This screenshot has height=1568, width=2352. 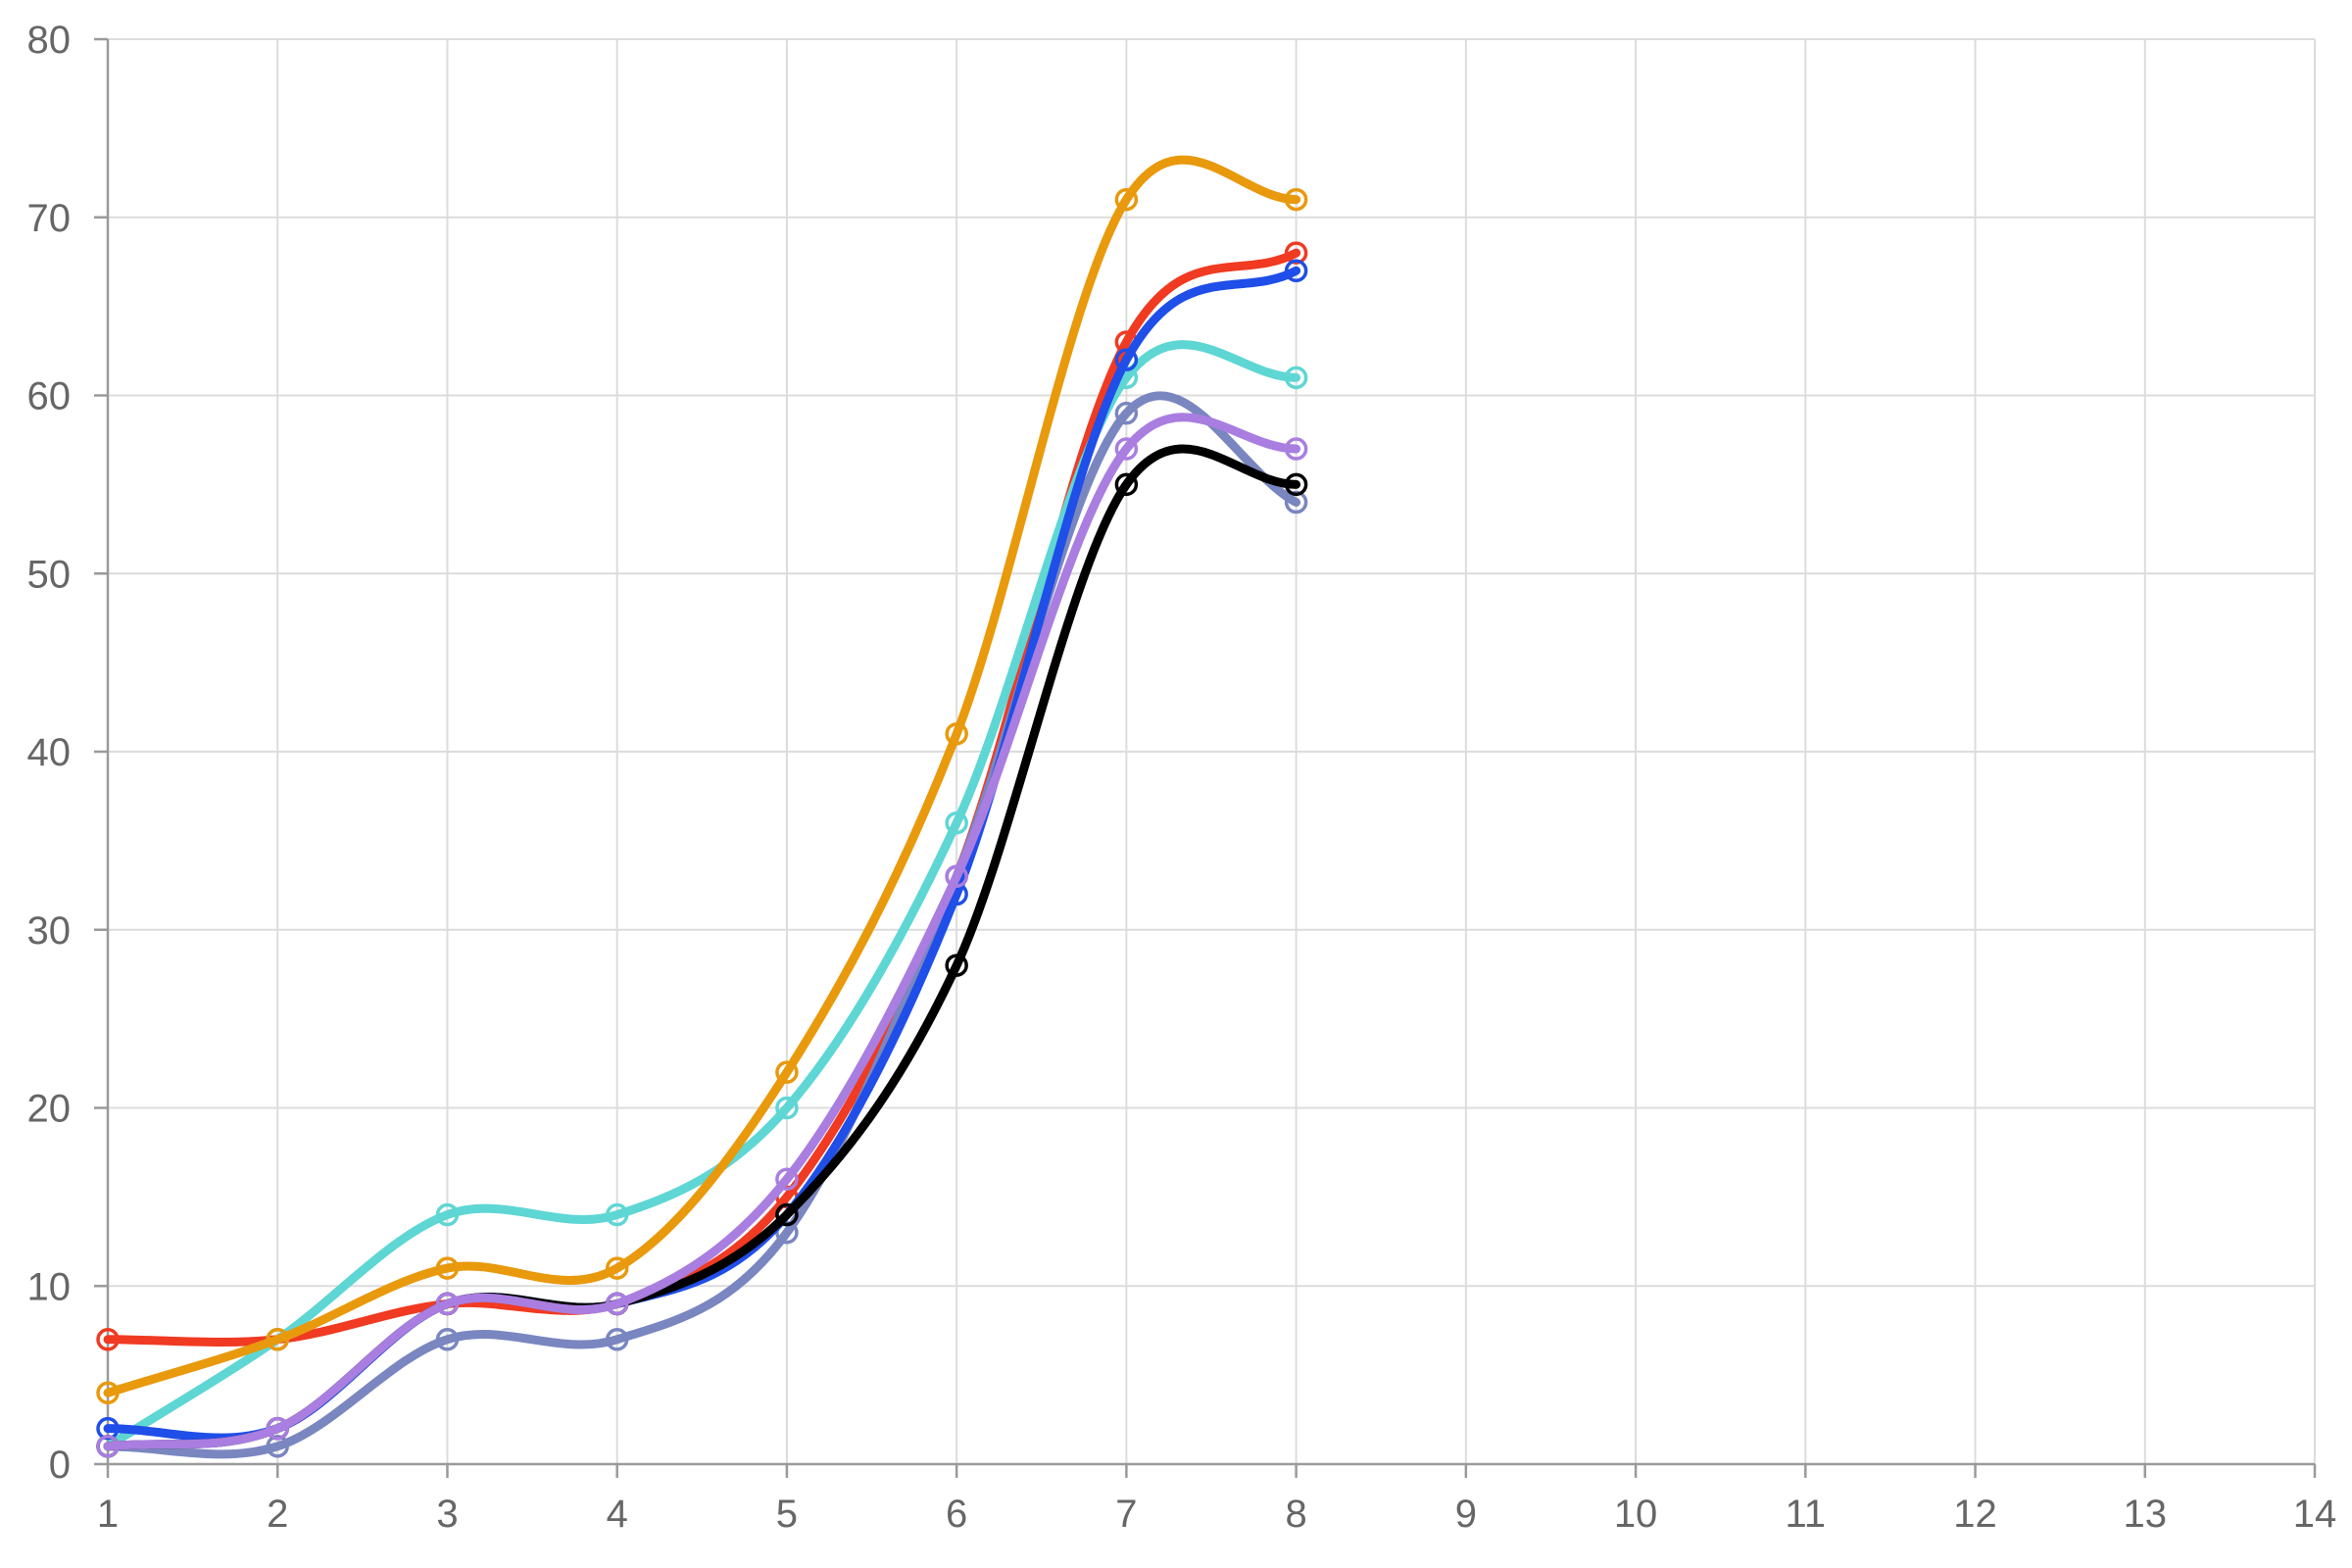 What do you see at coordinates (1216, 1514) in the screenshot?
I see `x-axis-tick-labels: 1 2 3 4 5 6 7 8 9 10 11 12 13 14` at bounding box center [1216, 1514].